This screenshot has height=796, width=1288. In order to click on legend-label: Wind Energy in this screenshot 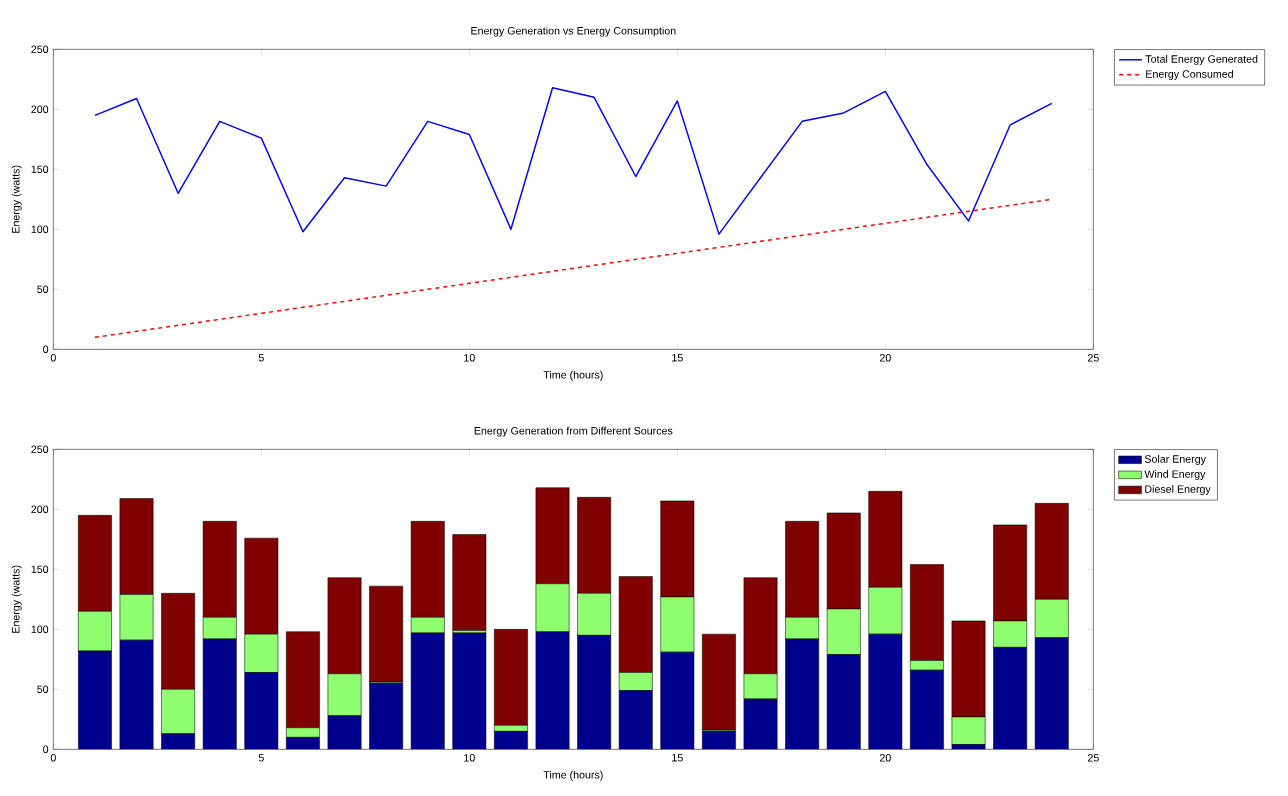, I will do `click(1175, 474)`.